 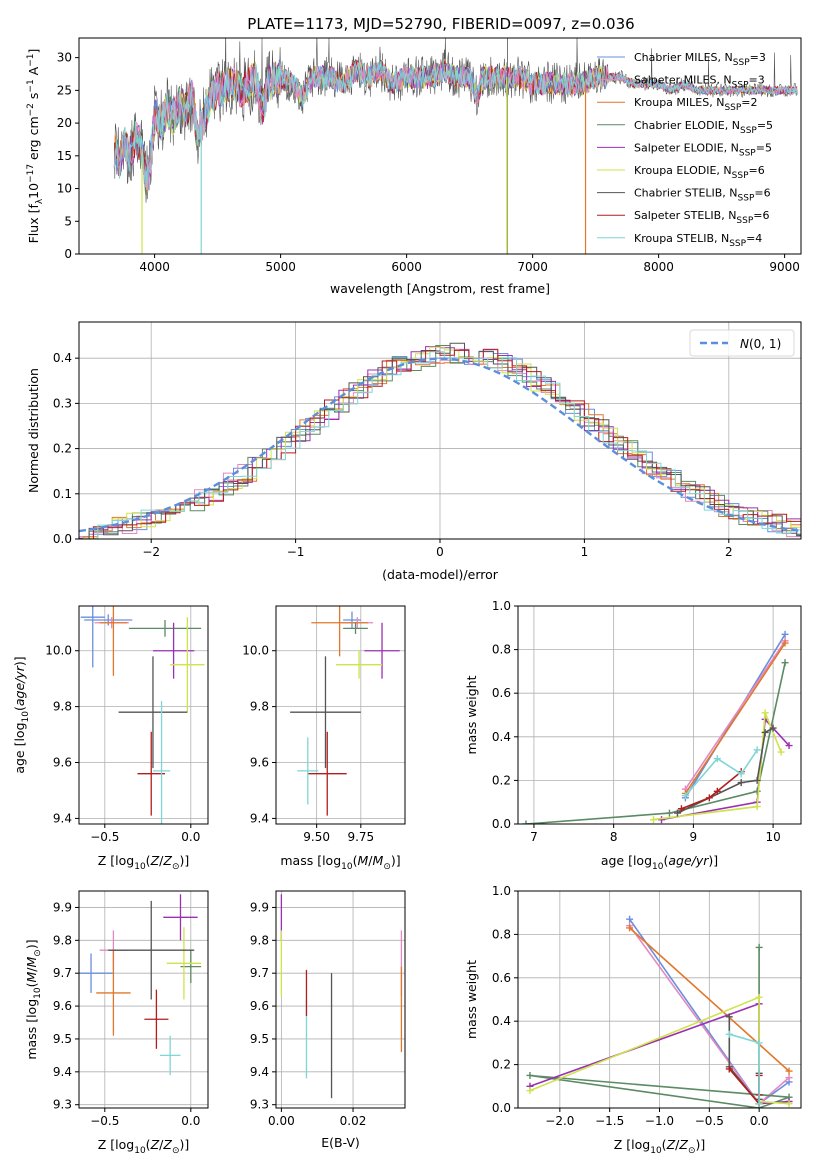 I want to click on y-tick-label: 0.2, so click(x=501, y=780).